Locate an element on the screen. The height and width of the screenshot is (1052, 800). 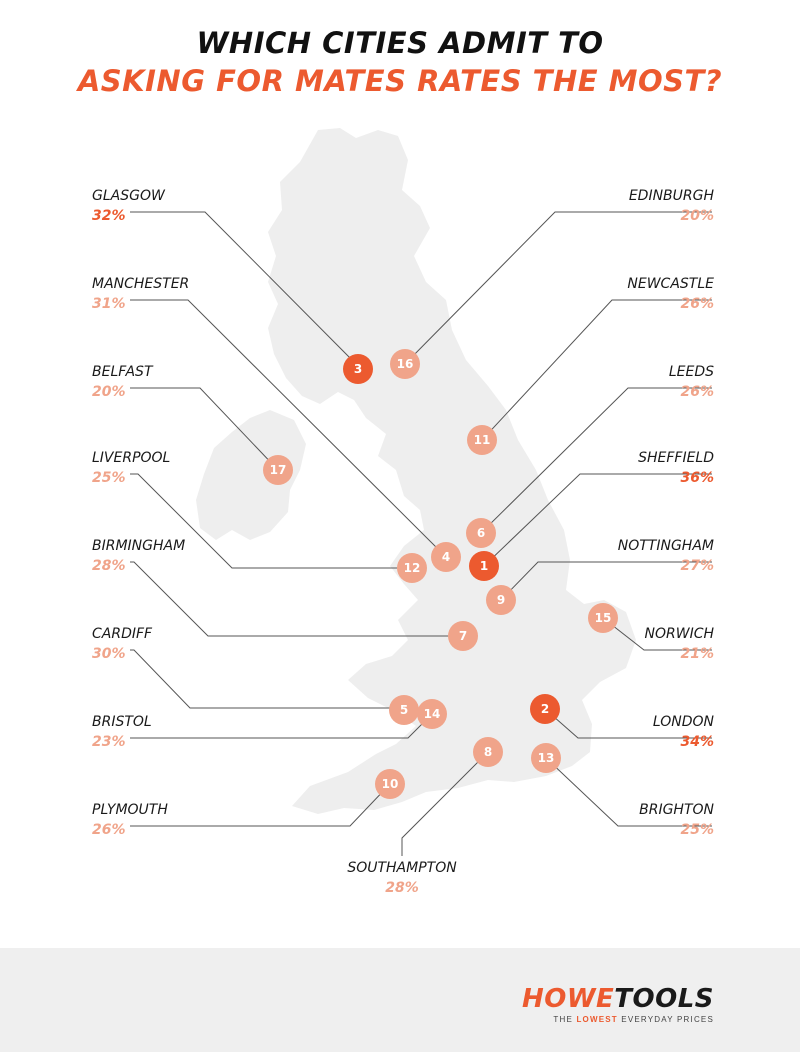
leader-leeds is located at coordinates (596, 460).